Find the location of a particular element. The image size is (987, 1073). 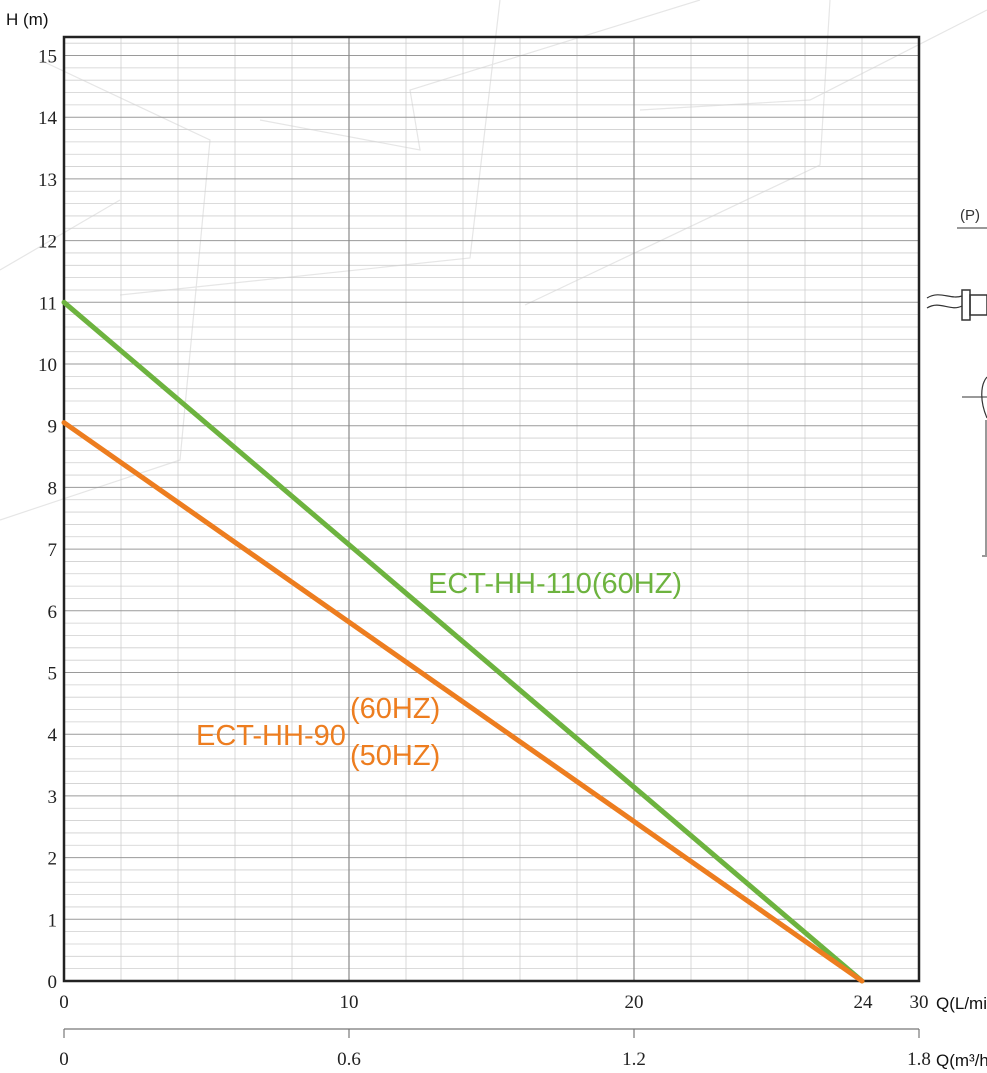

x-axis-ticks: 0 10 20 24 30 is located at coordinates (493, 1002).